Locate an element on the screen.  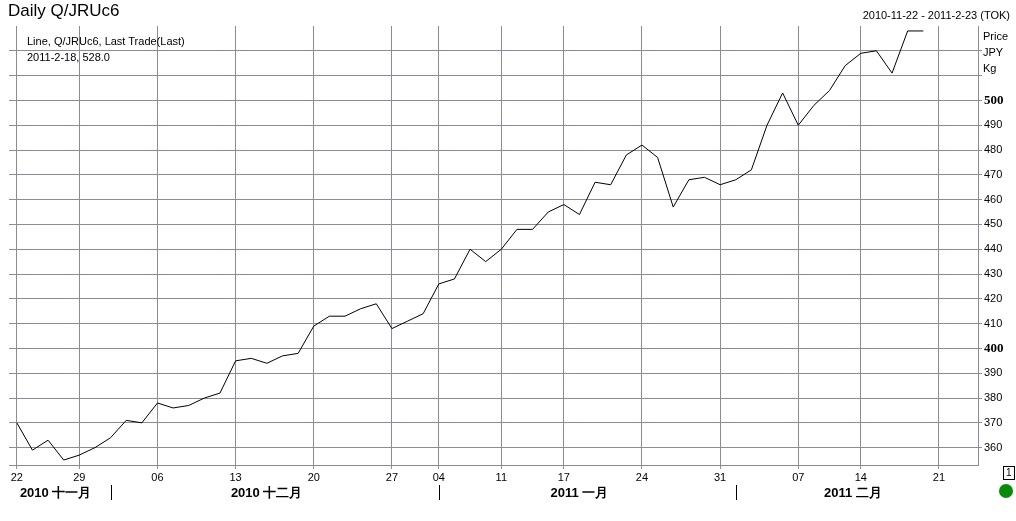
y-tick-label: 430 is located at coordinates (993, 273).